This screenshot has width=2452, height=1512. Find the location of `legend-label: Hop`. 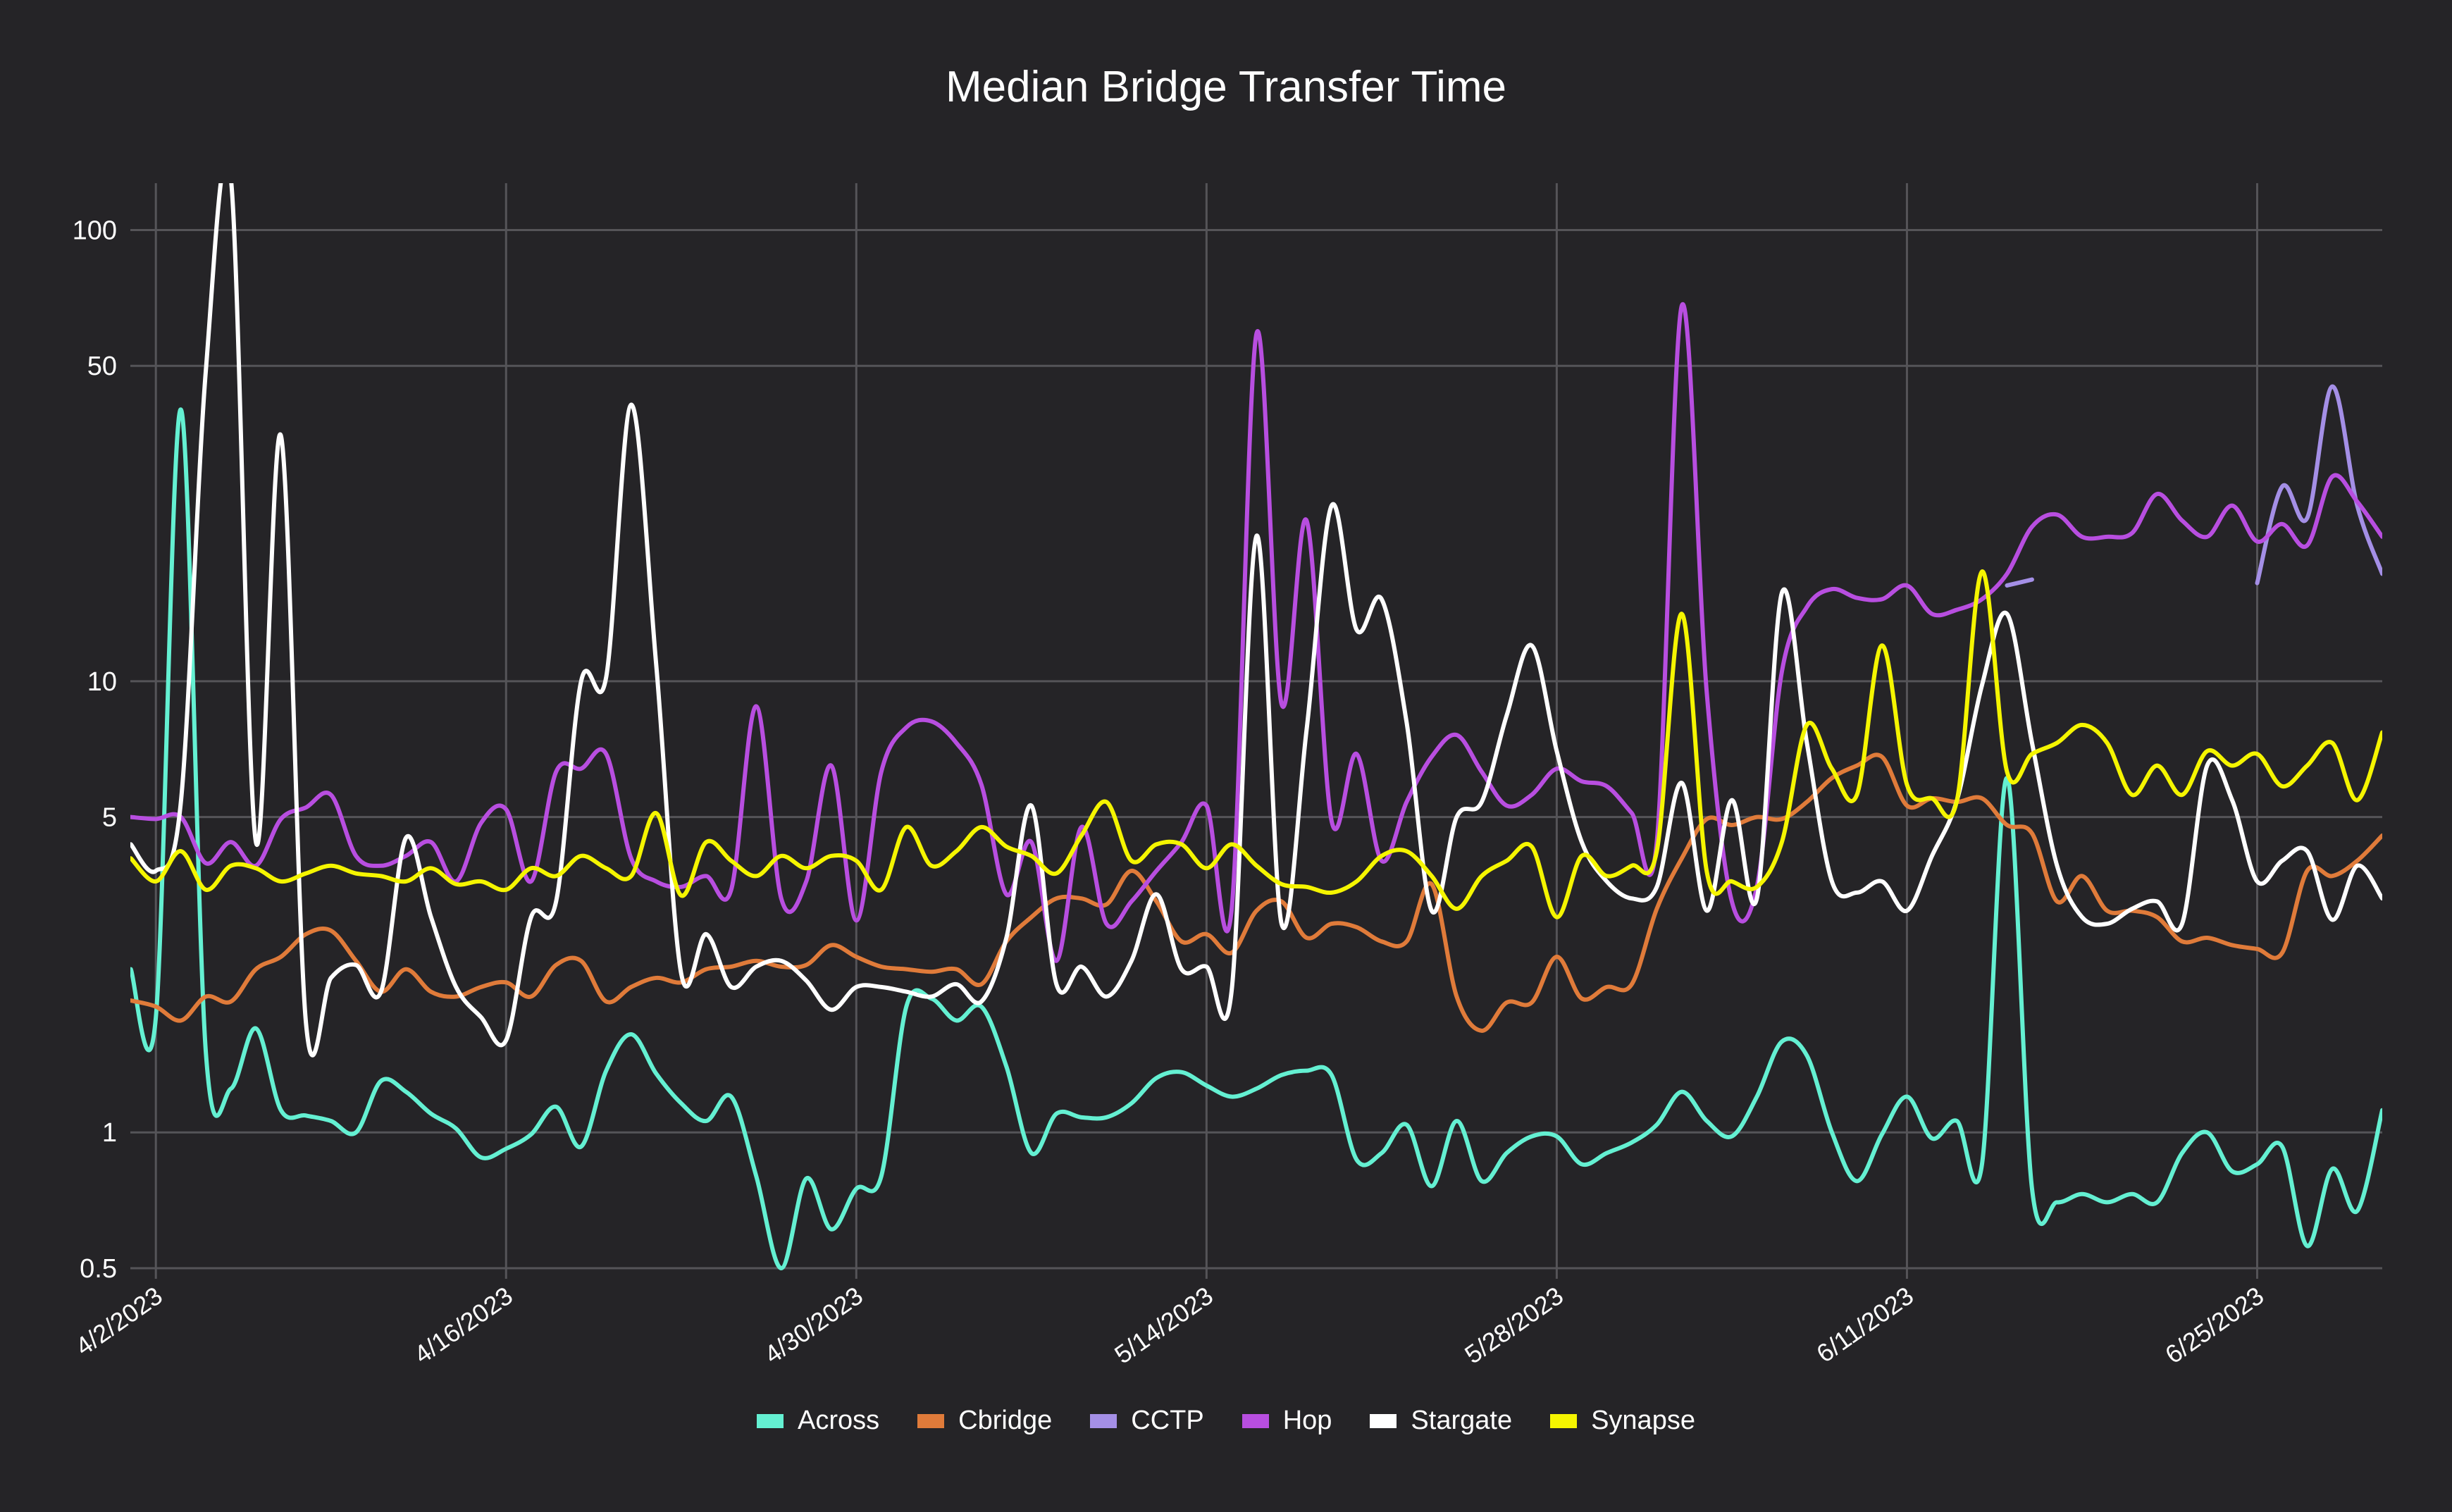

legend-label: Hop is located at coordinates (1307, 1420).